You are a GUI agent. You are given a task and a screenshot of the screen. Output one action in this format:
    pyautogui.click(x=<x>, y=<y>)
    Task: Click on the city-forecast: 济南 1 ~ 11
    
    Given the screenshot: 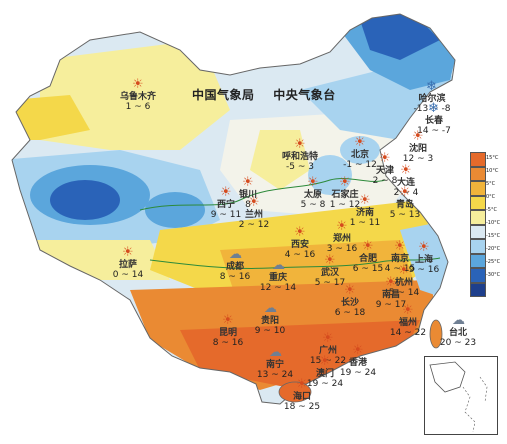 What is the action you would take?
    pyautogui.click(x=365, y=218)
    